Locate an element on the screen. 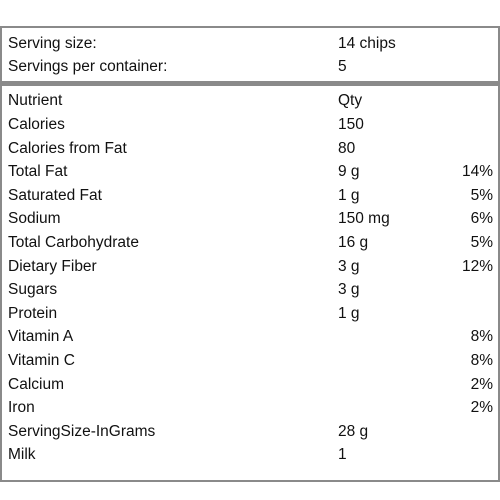 The image size is (500, 500). table-row: Total Carbohydrate 16 g 5% is located at coordinates (250, 242).